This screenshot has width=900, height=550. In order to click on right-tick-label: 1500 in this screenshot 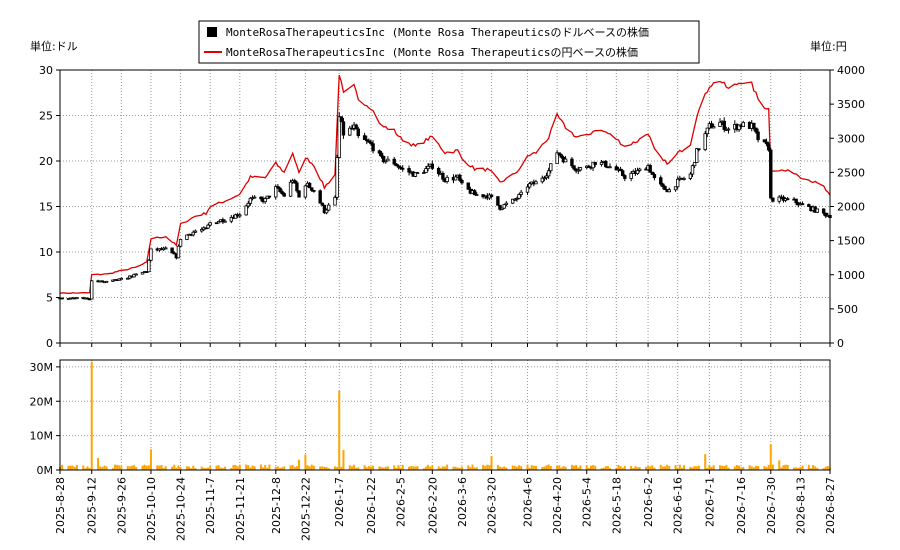, I will do `click(851, 241)`.